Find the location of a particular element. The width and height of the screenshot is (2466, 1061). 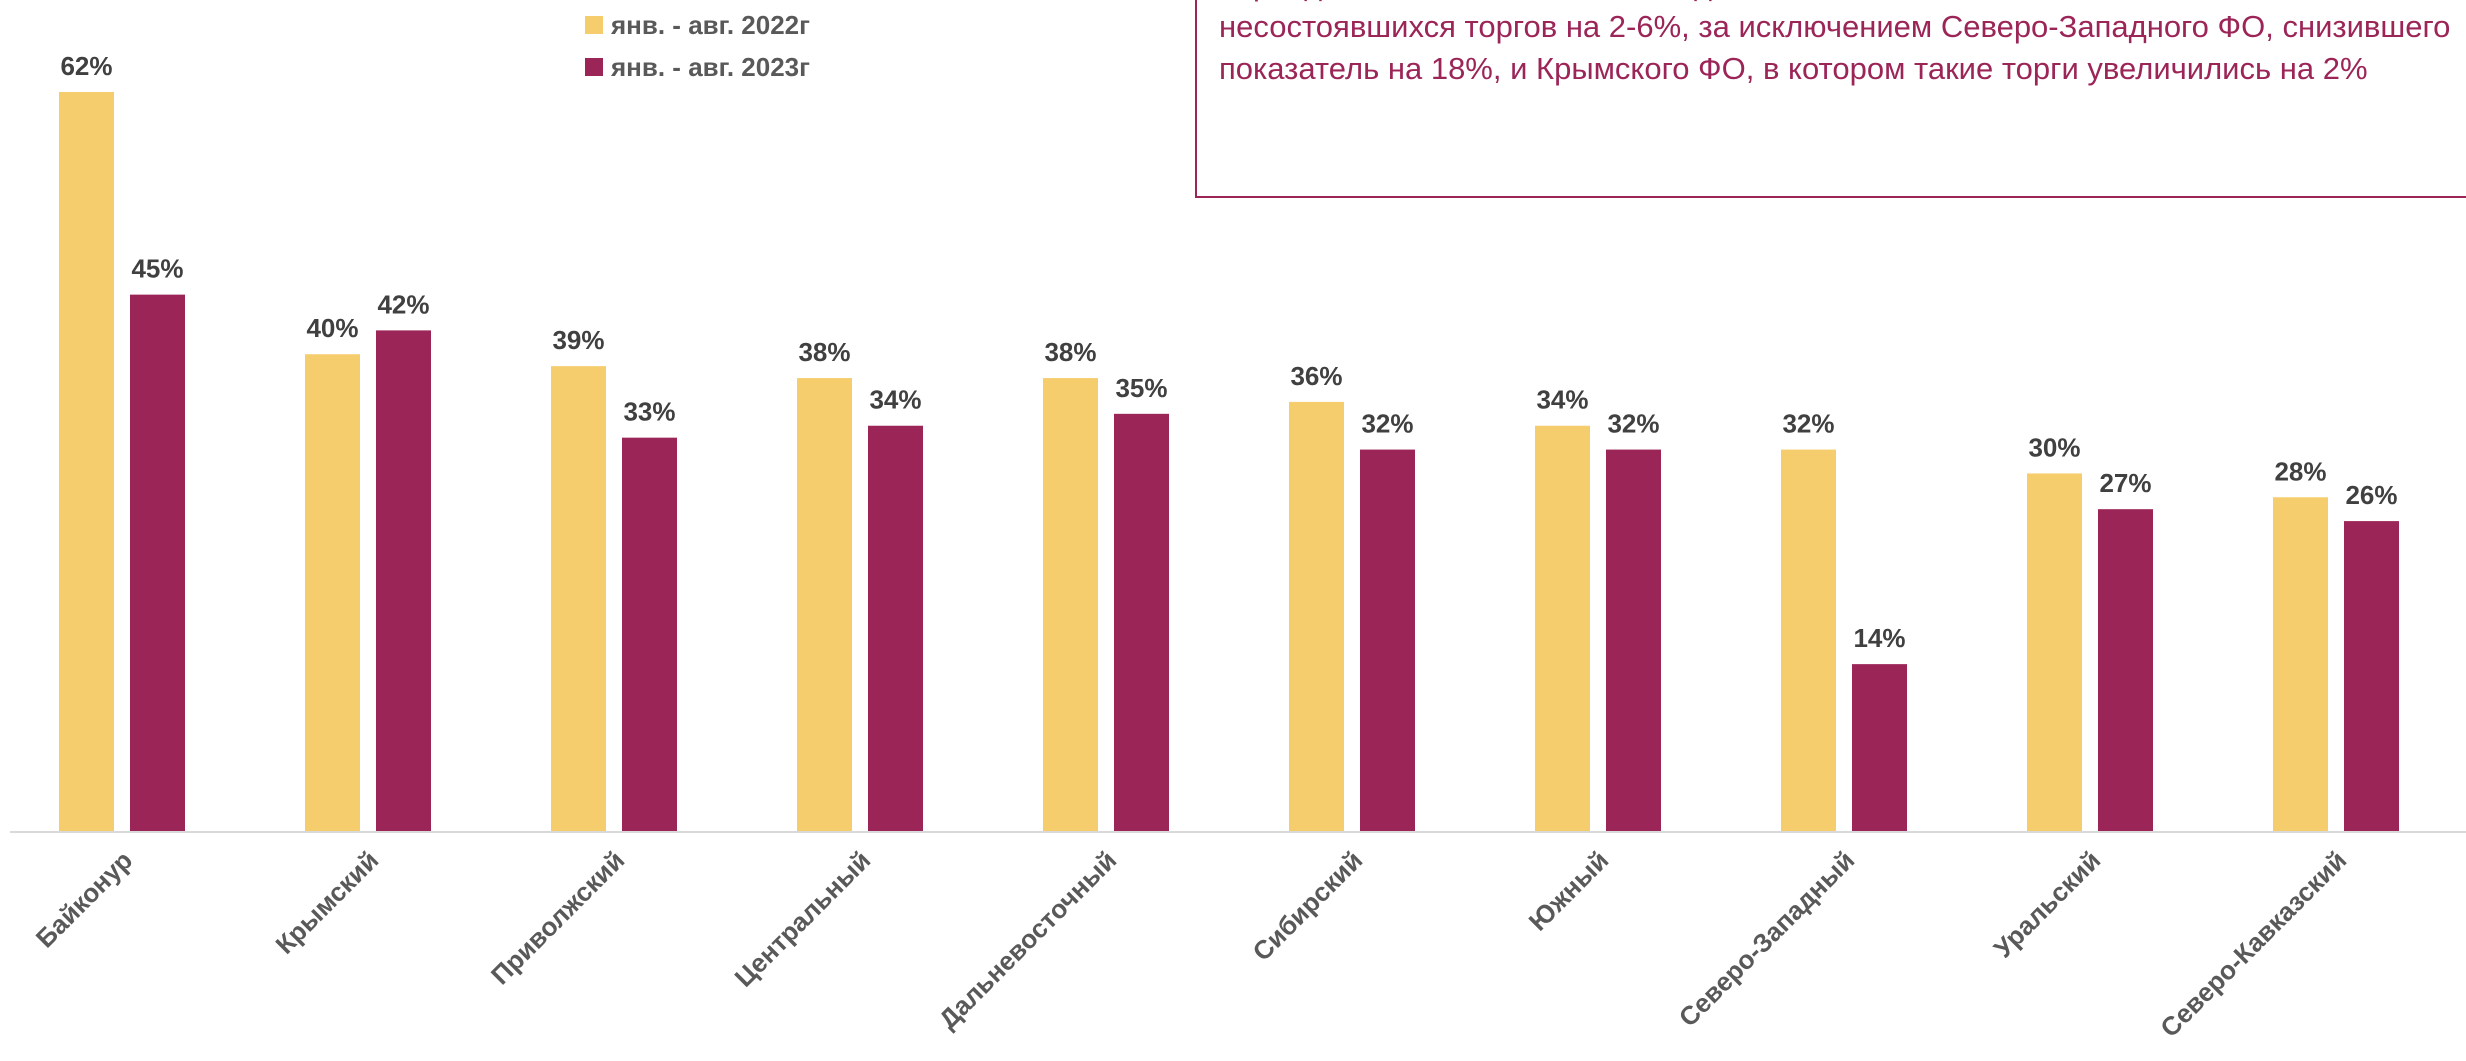

data-label-2022-9: 28% is located at coordinates (2300, 471).